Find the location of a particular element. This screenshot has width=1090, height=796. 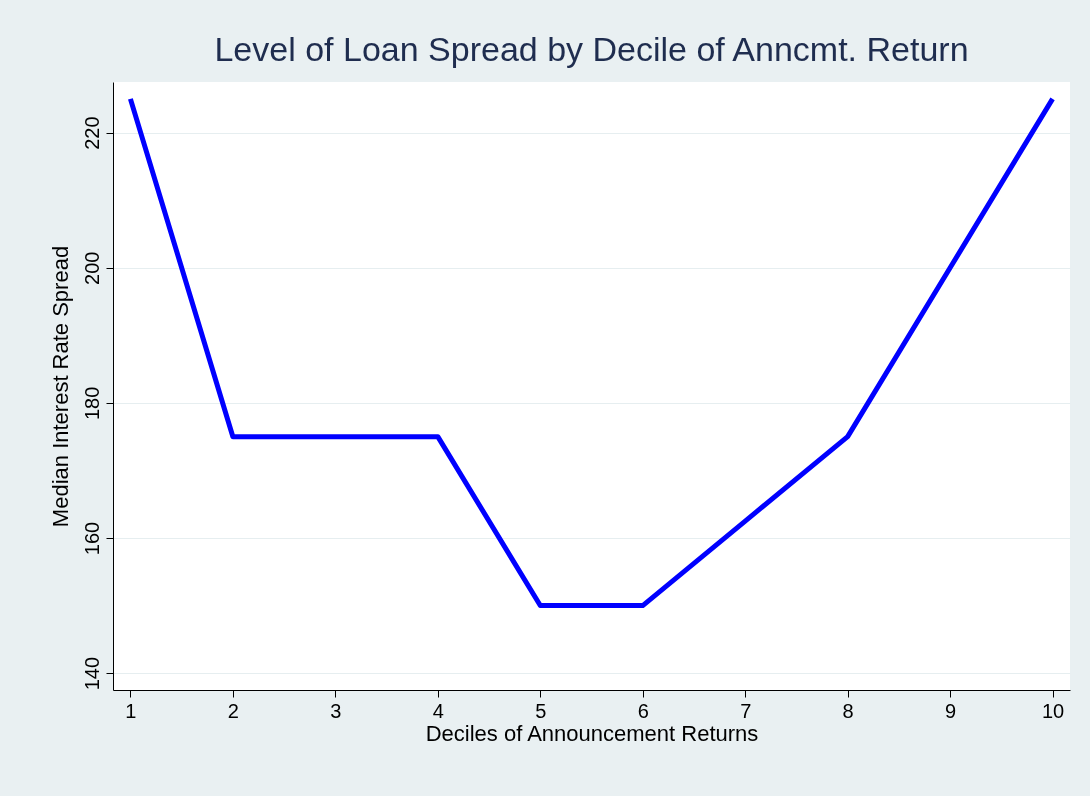

x-tick-label: 7 is located at coordinates (746, 710).